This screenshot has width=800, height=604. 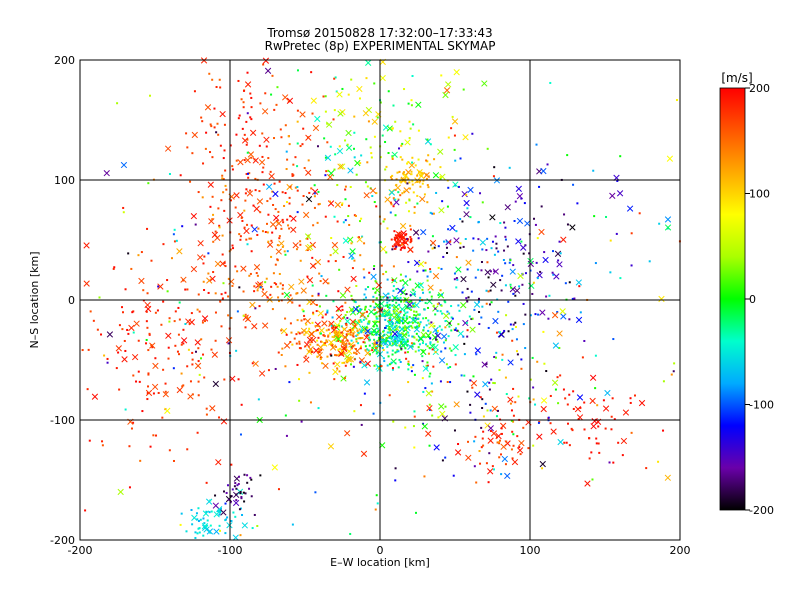 I want to click on y-tick-label: -100, so click(x=62, y=420).